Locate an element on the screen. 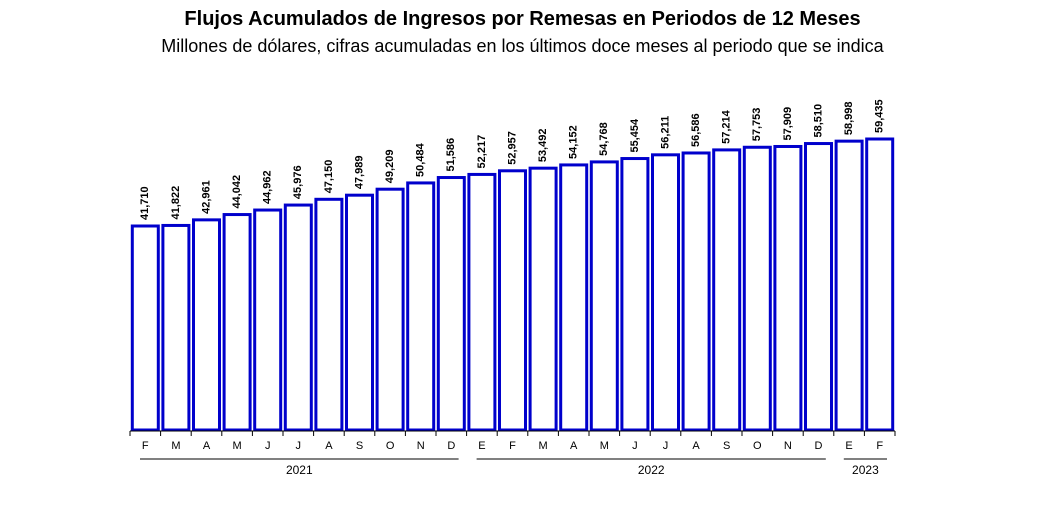 The width and height of the screenshot is (1045, 510). data-label: 45,976 is located at coordinates (298, 182).